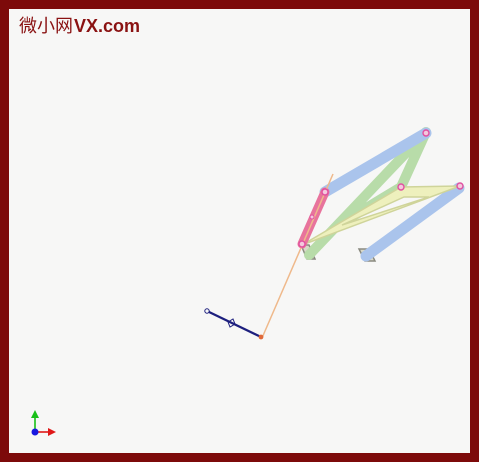 Image resolution: width=479 pixels, height=462 pixels. I want to click on xyz-axis-triad-icon, so click(43, 423).